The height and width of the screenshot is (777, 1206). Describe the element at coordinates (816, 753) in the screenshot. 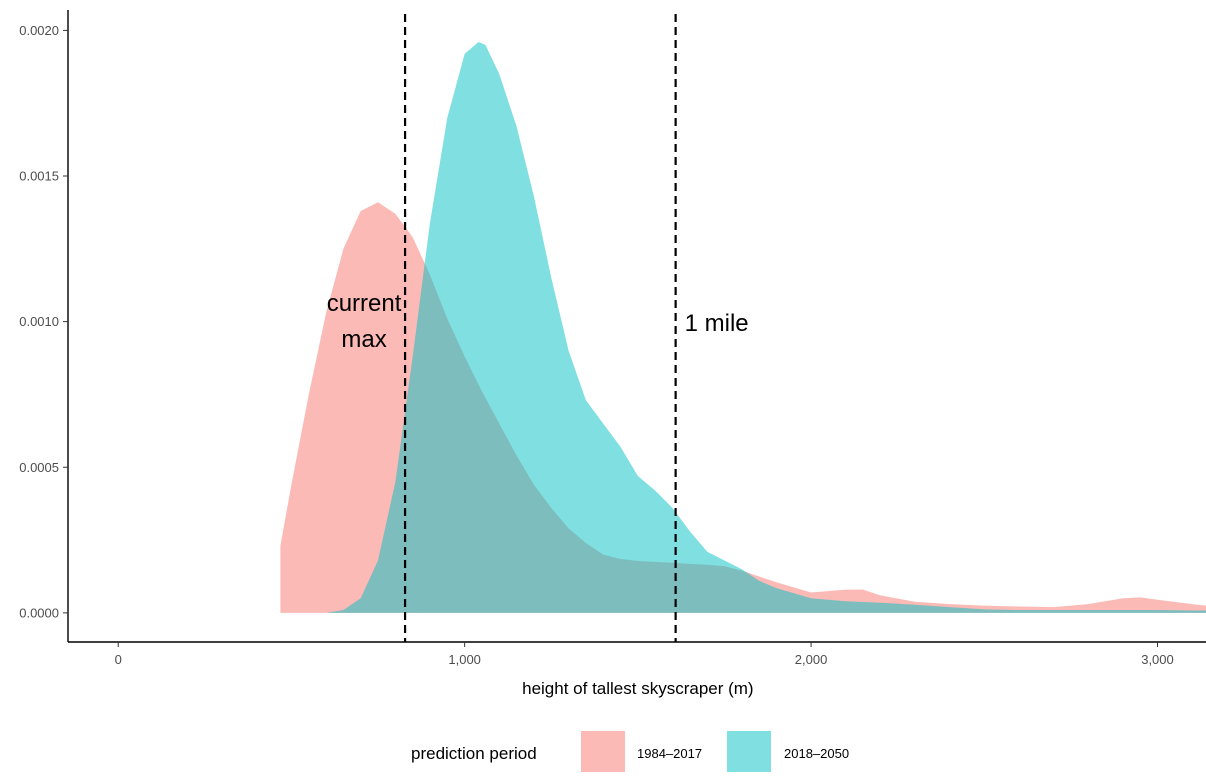

I see `legend-label-2018-2050: 2018–2050` at that location.